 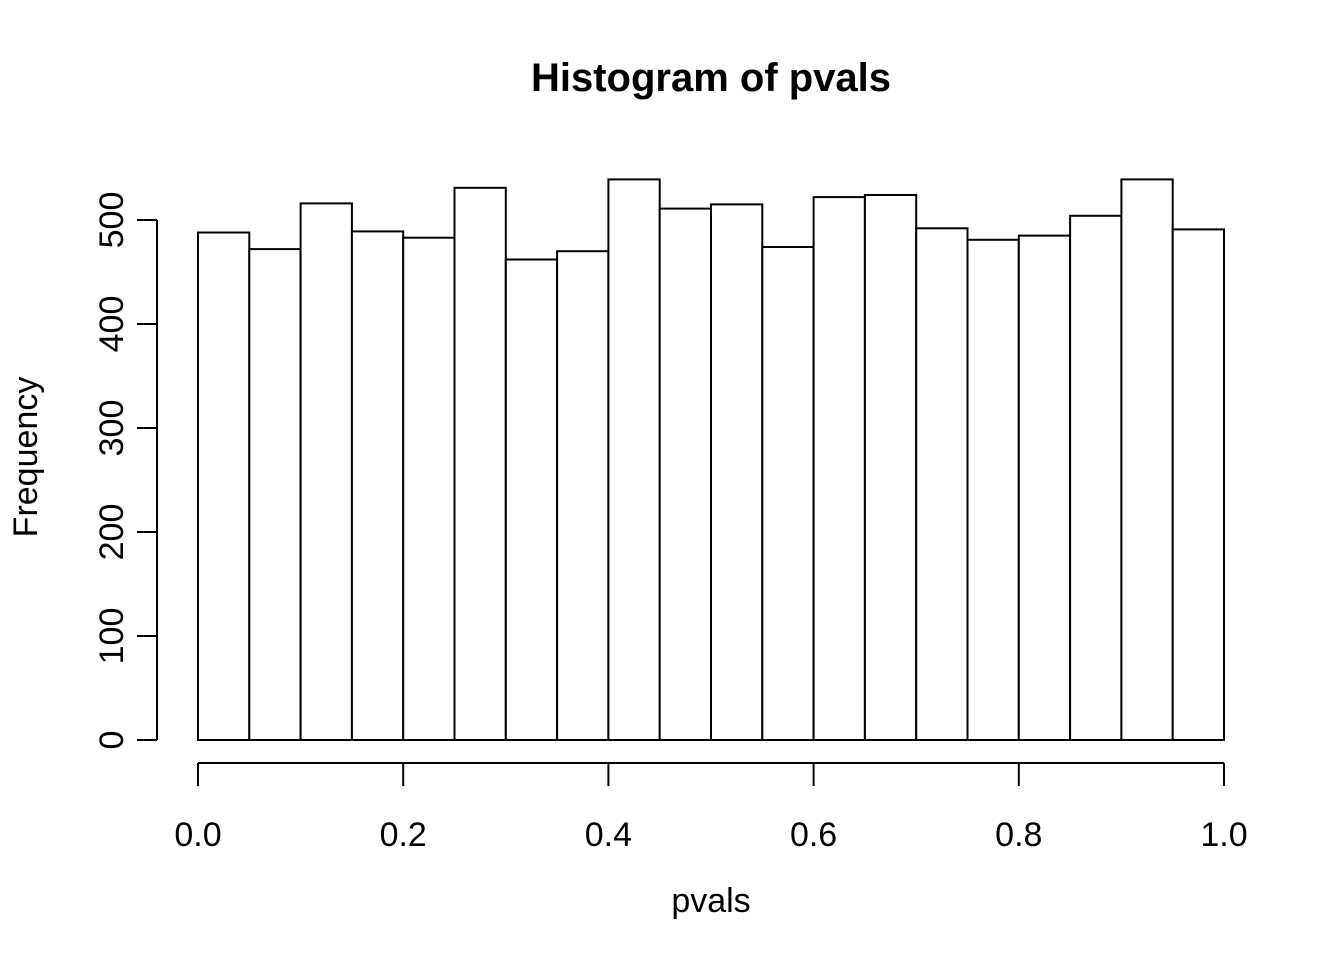 What do you see at coordinates (112, 532) in the screenshot?
I see `y-tick-label: 200` at bounding box center [112, 532].